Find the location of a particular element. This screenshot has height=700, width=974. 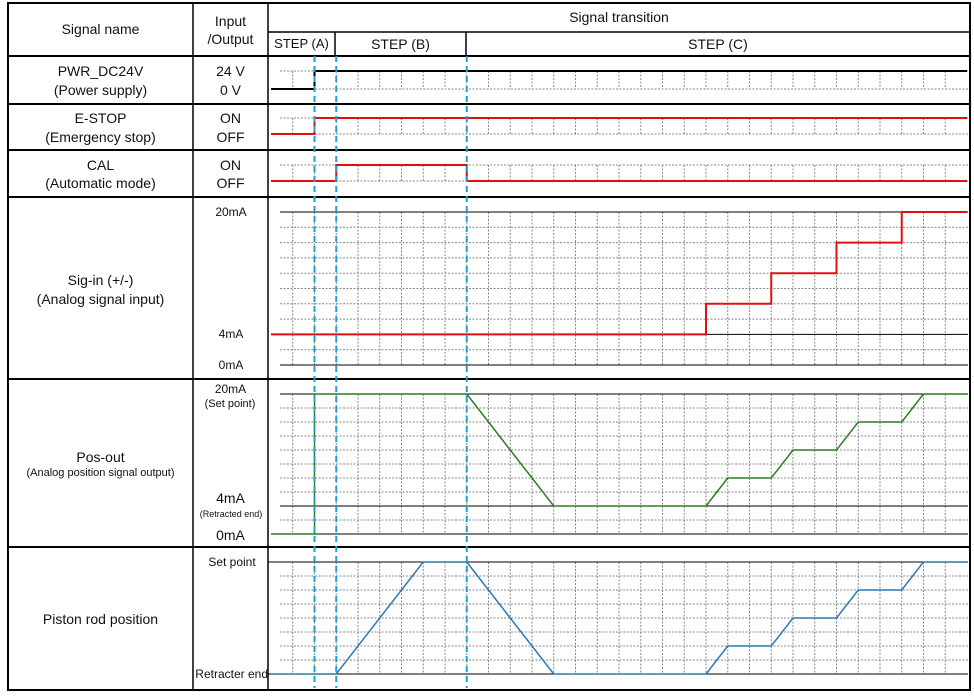

cal-sub: (Automatic mode) is located at coordinates (100, 183).